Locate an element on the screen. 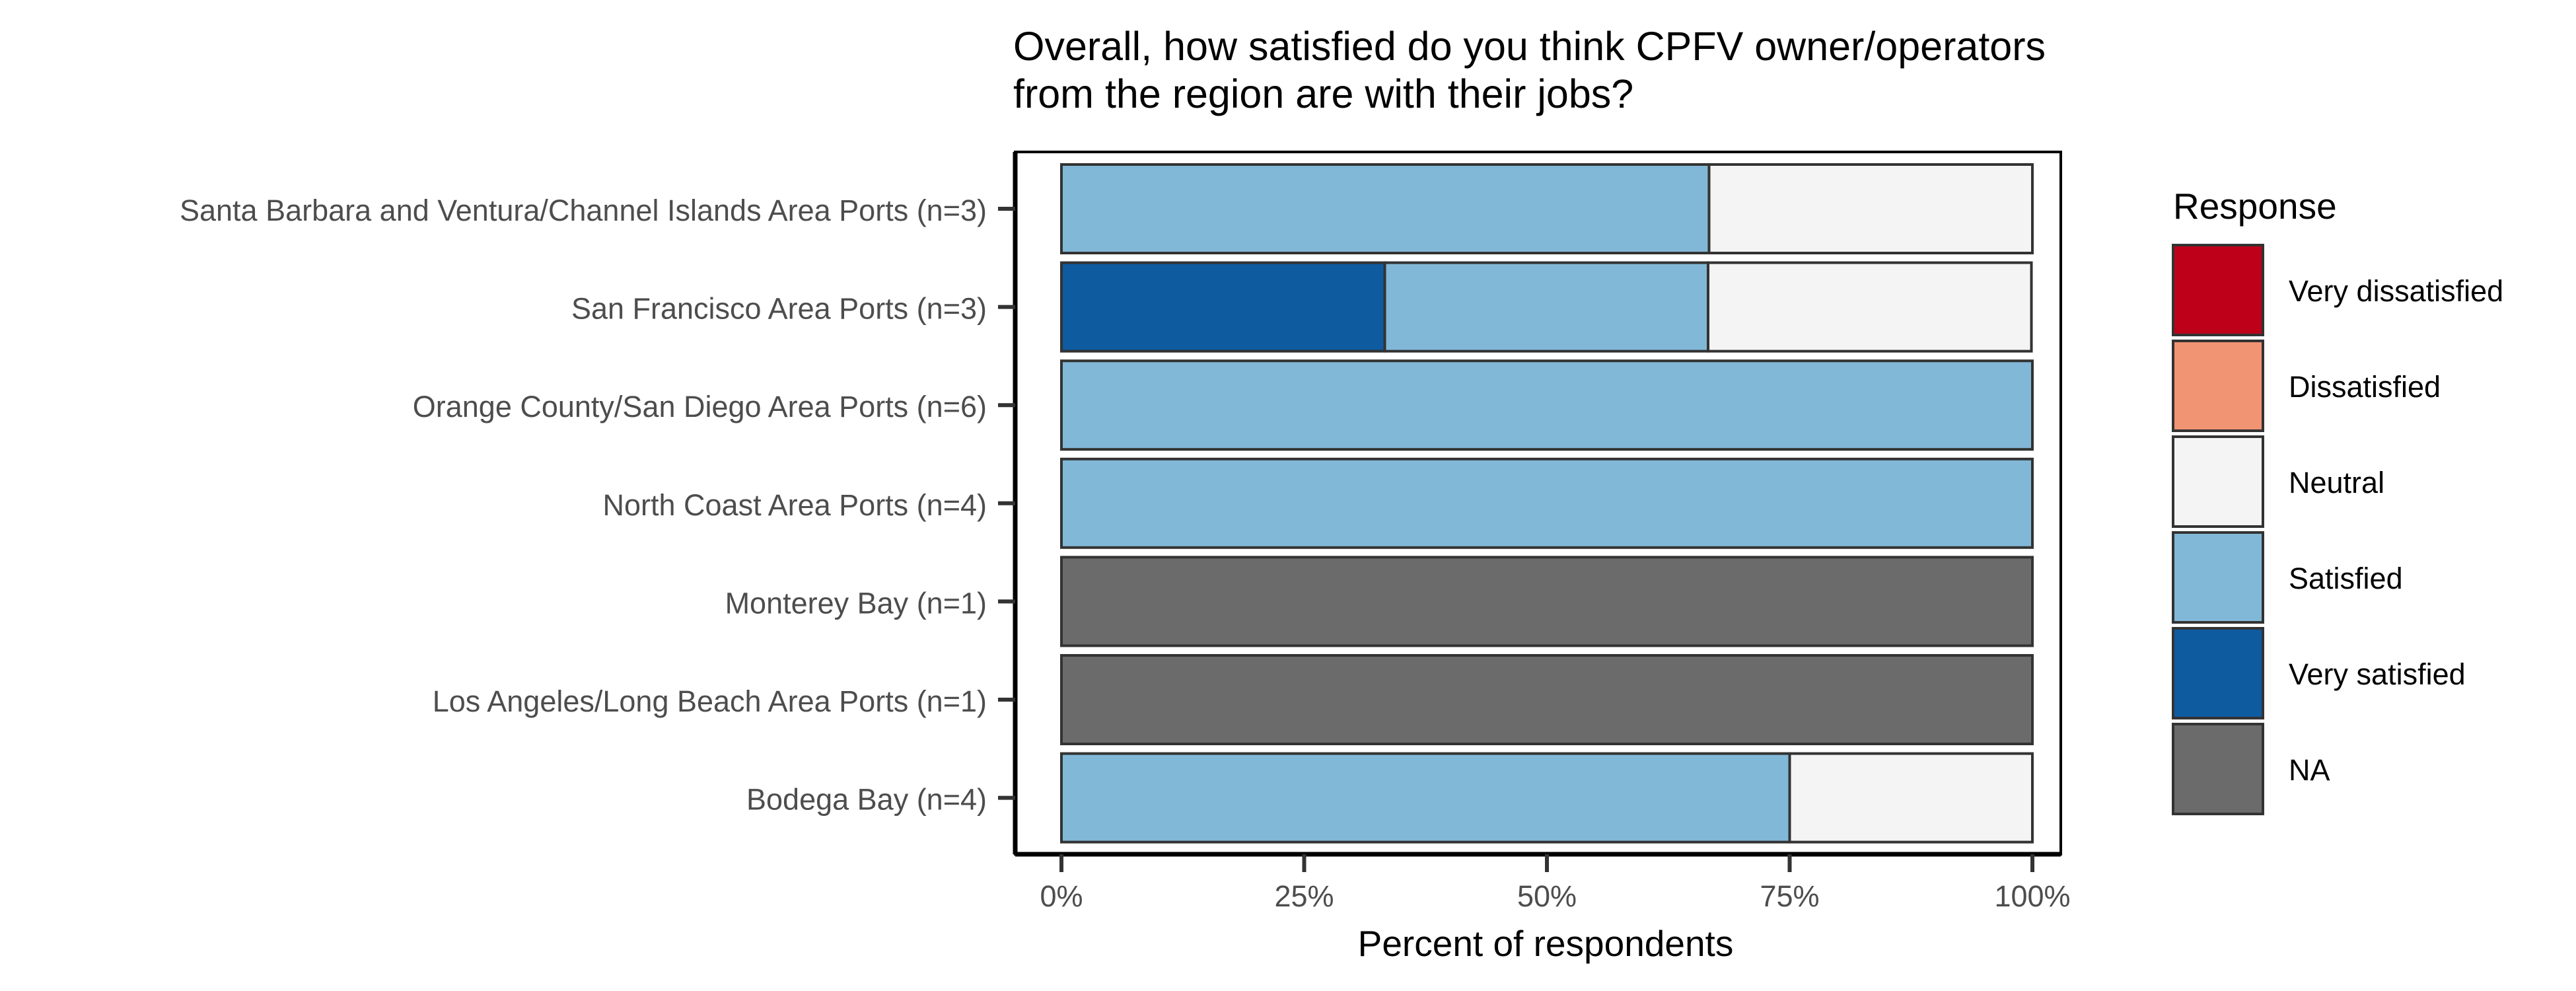 The width and height of the screenshot is (2576, 991). legend-label: Very satisfied is located at coordinates (2378, 674).